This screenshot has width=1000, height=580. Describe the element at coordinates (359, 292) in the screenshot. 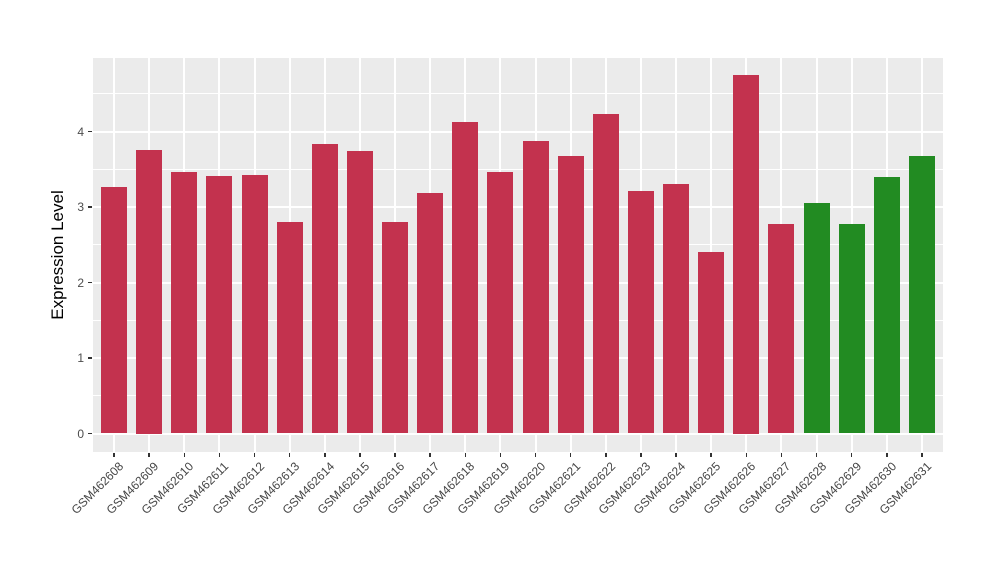

I see `bar-GSM462615` at that location.